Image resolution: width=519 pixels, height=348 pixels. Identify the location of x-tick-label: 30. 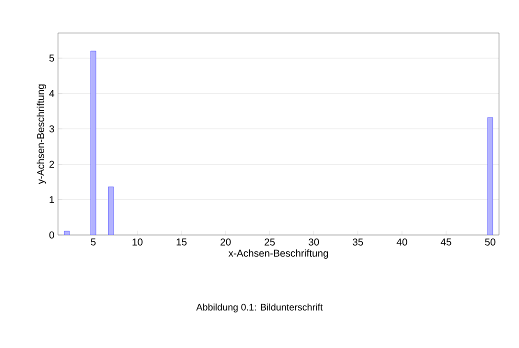
(313, 242).